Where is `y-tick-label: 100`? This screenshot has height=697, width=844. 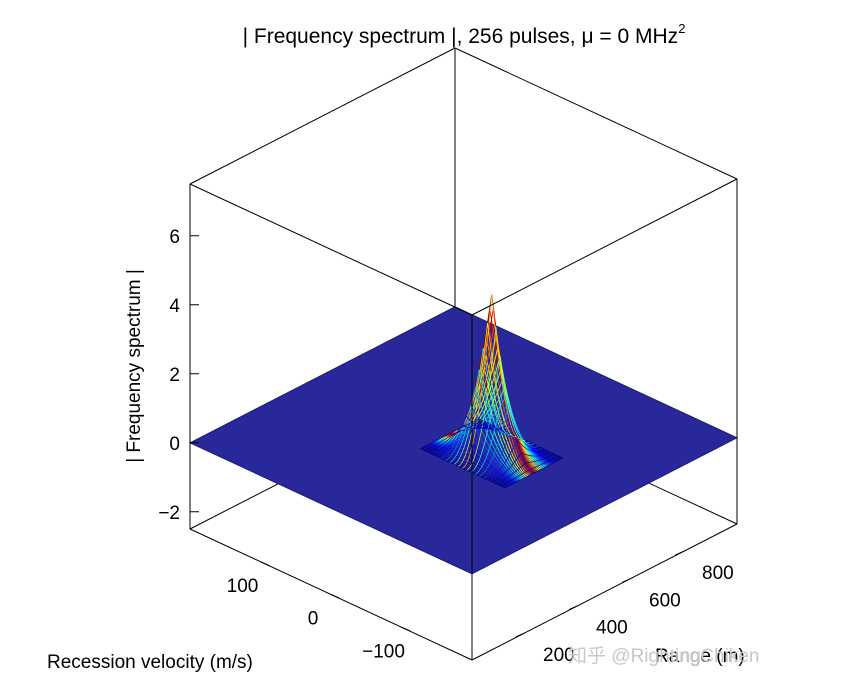 y-tick-label: 100 is located at coordinates (243, 586).